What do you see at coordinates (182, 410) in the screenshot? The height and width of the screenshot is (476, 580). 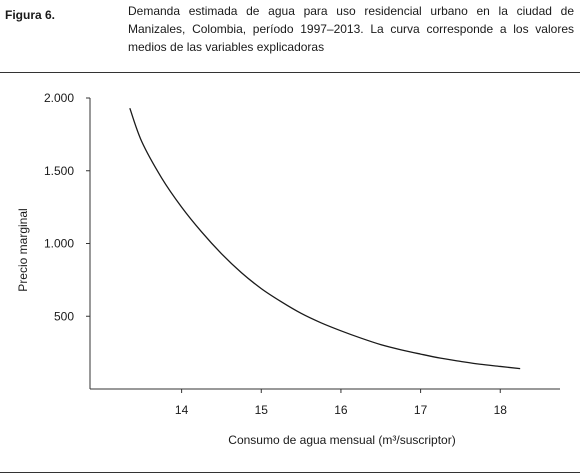 I see `x-tick-label: 14` at bounding box center [182, 410].